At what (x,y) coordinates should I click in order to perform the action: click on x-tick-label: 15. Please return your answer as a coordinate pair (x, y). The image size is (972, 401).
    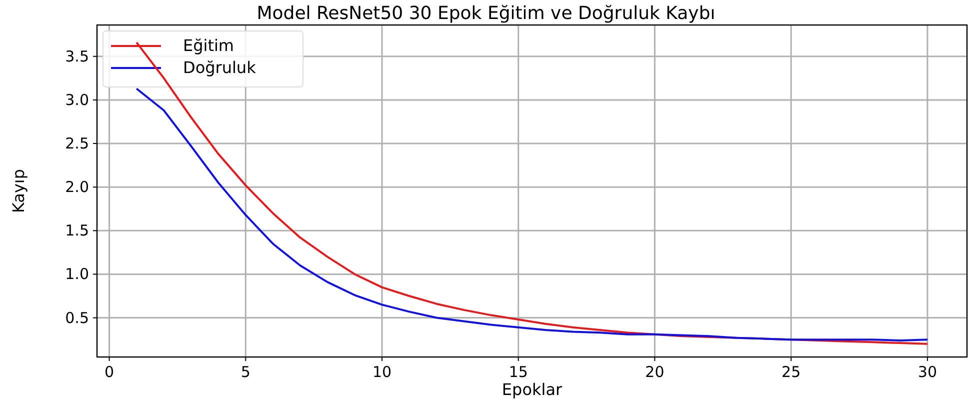
    Looking at the image, I should click on (518, 372).